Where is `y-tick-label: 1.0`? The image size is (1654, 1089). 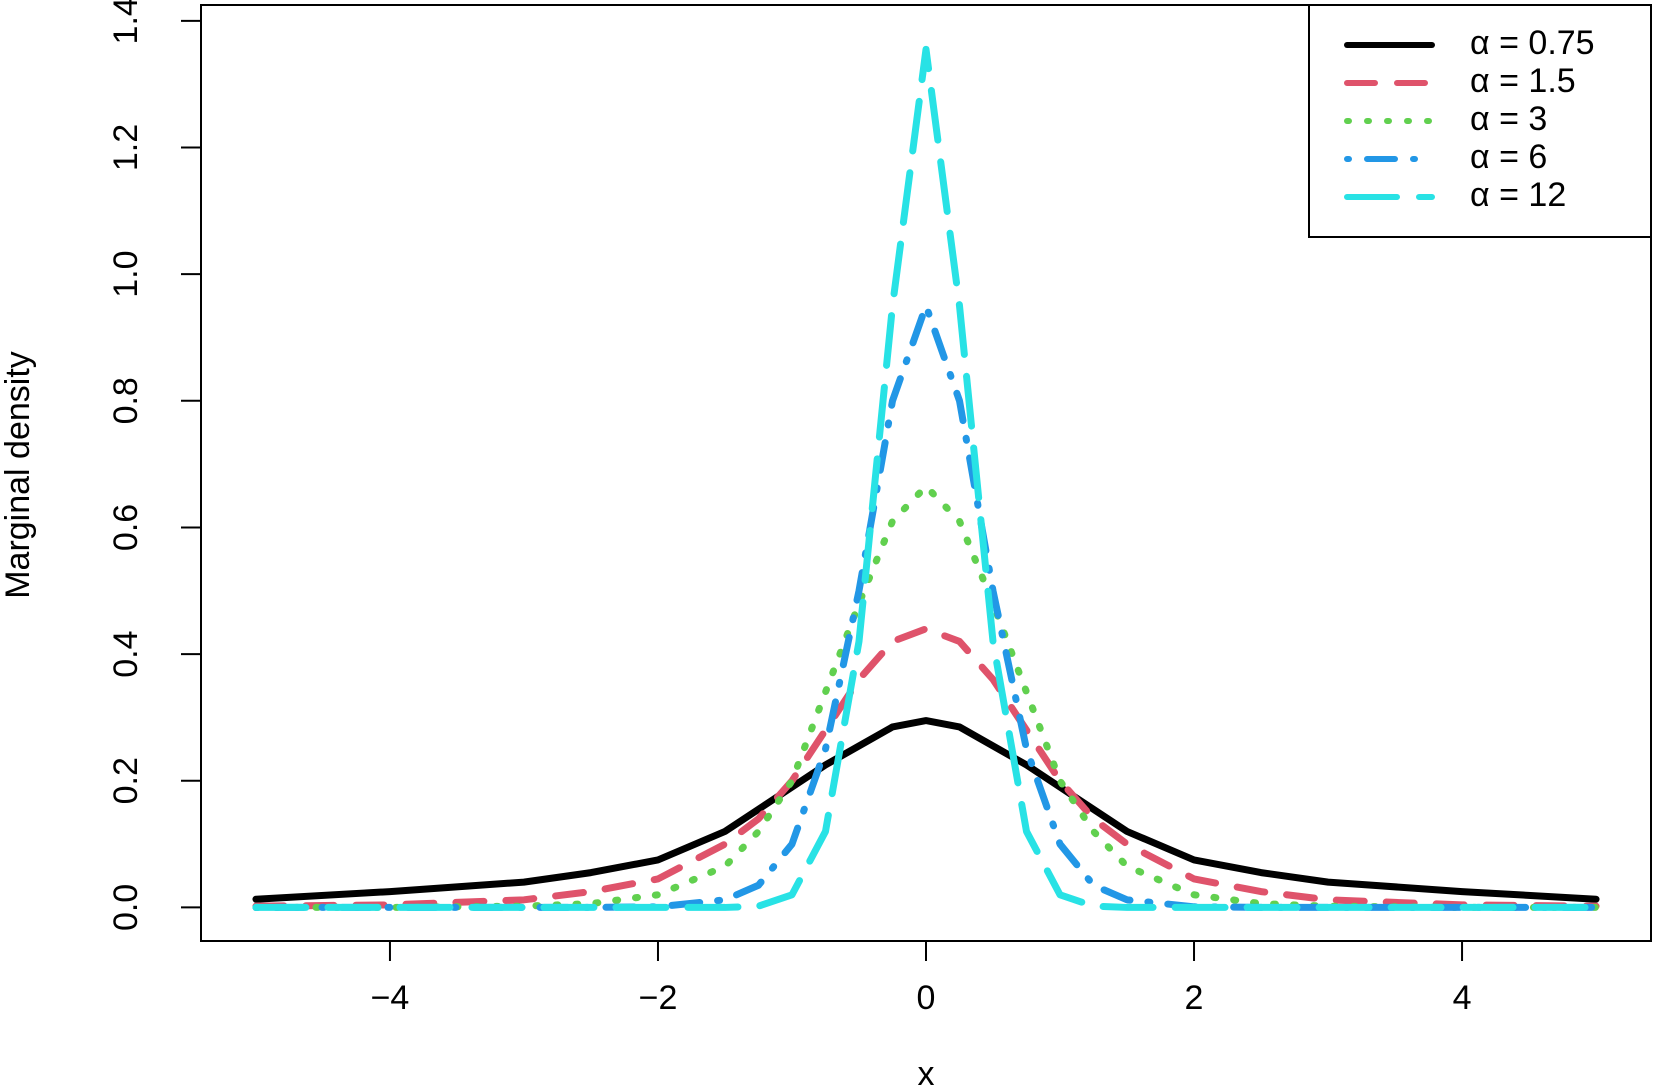
y-tick-label: 1.0 is located at coordinates (126, 274).